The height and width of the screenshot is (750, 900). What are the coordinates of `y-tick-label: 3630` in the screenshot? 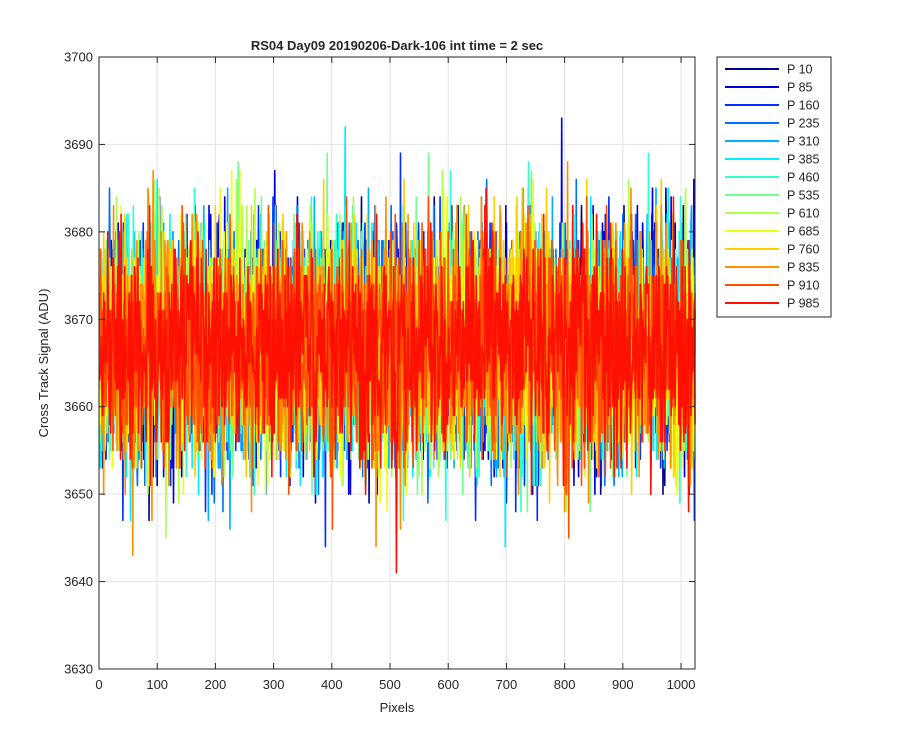 It's located at (78, 669).